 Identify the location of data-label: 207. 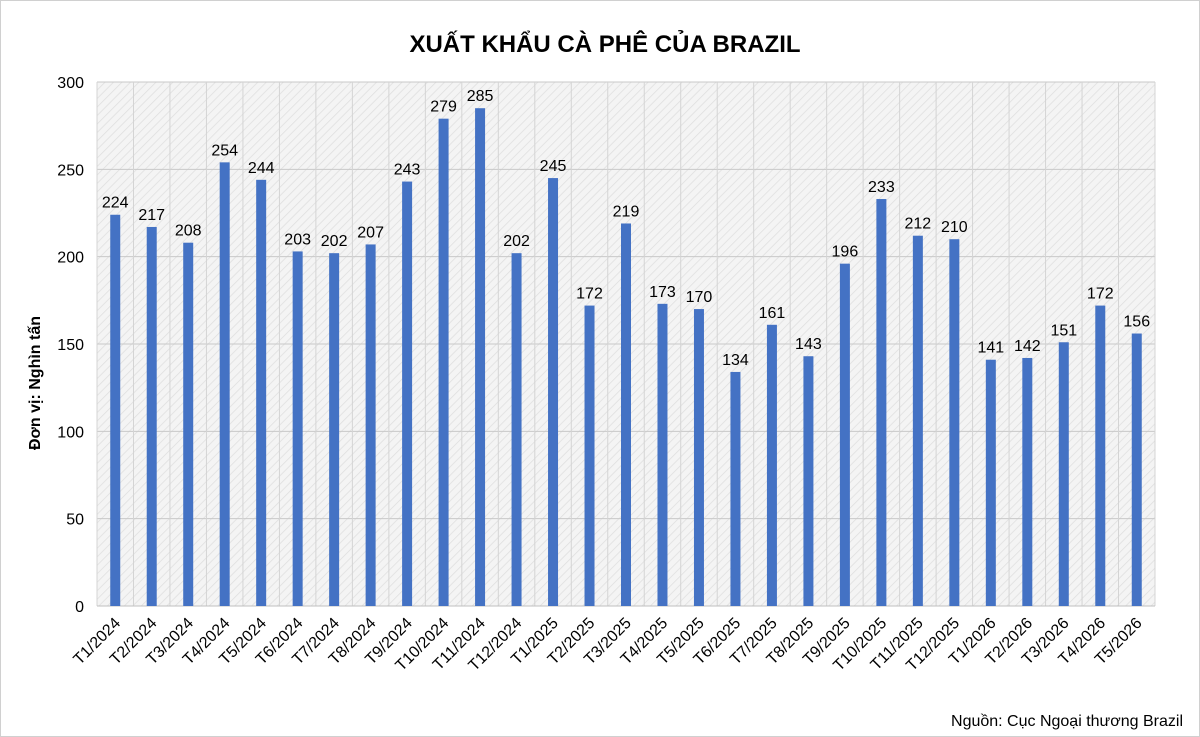
(370, 232).